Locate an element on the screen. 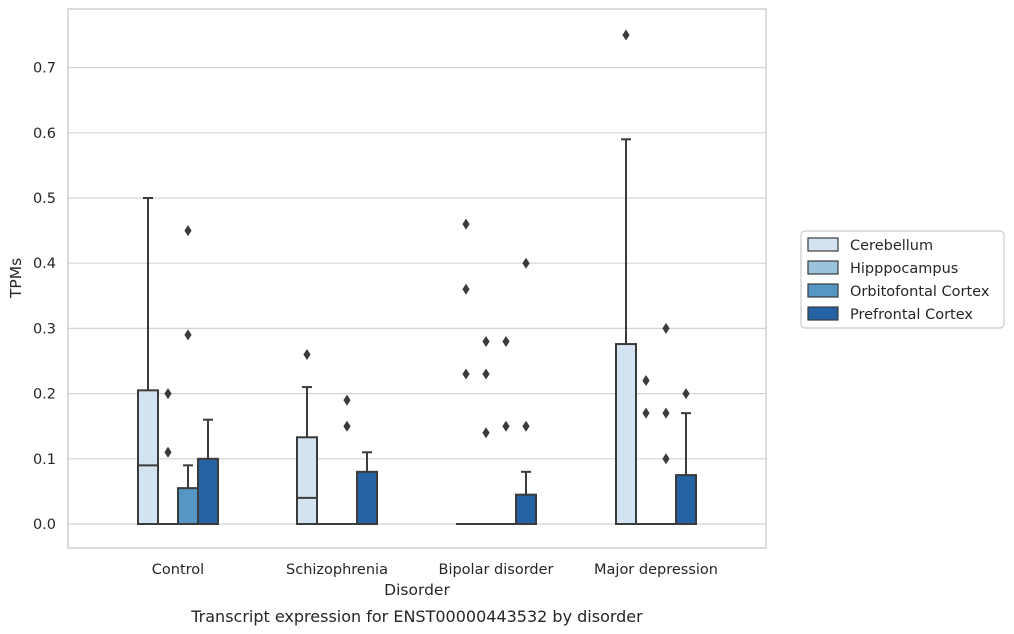 Image resolution: width=1014 pixels, height=634 pixels. legend-label: Cerebellum is located at coordinates (891, 246).